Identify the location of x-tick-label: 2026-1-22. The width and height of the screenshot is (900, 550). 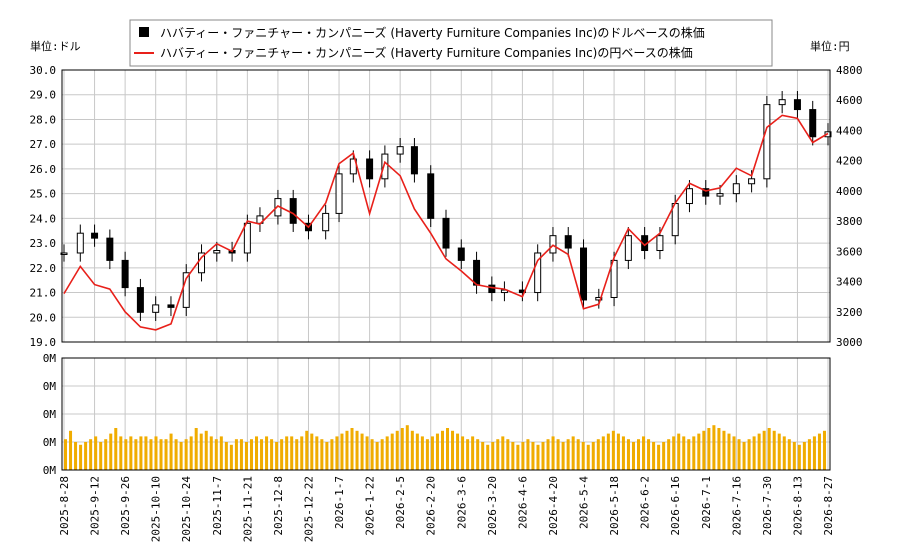
(370, 506).